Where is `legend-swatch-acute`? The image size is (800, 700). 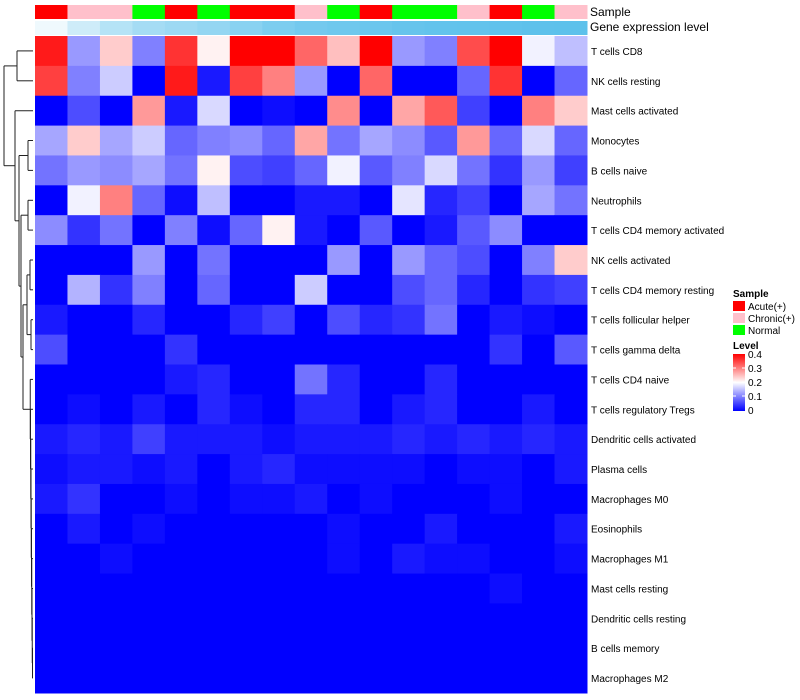 legend-swatch-acute is located at coordinates (739, 306).